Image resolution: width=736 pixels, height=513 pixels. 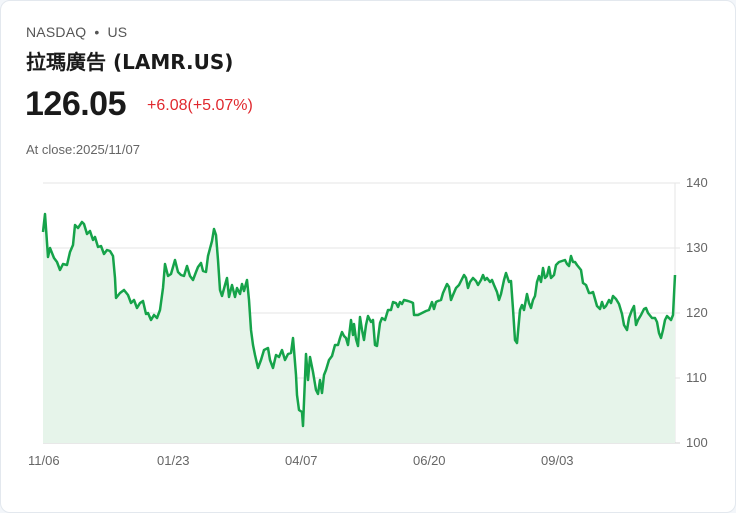 I want to click on y-tick-110: 110, so click(x=696, y=377).